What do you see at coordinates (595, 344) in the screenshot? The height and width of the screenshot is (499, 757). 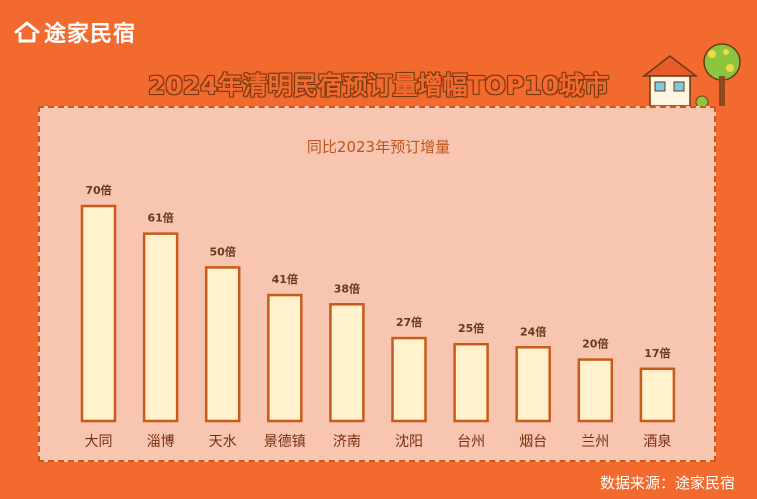 I see `data-label: 20倍` at bounding box center [595, 344].